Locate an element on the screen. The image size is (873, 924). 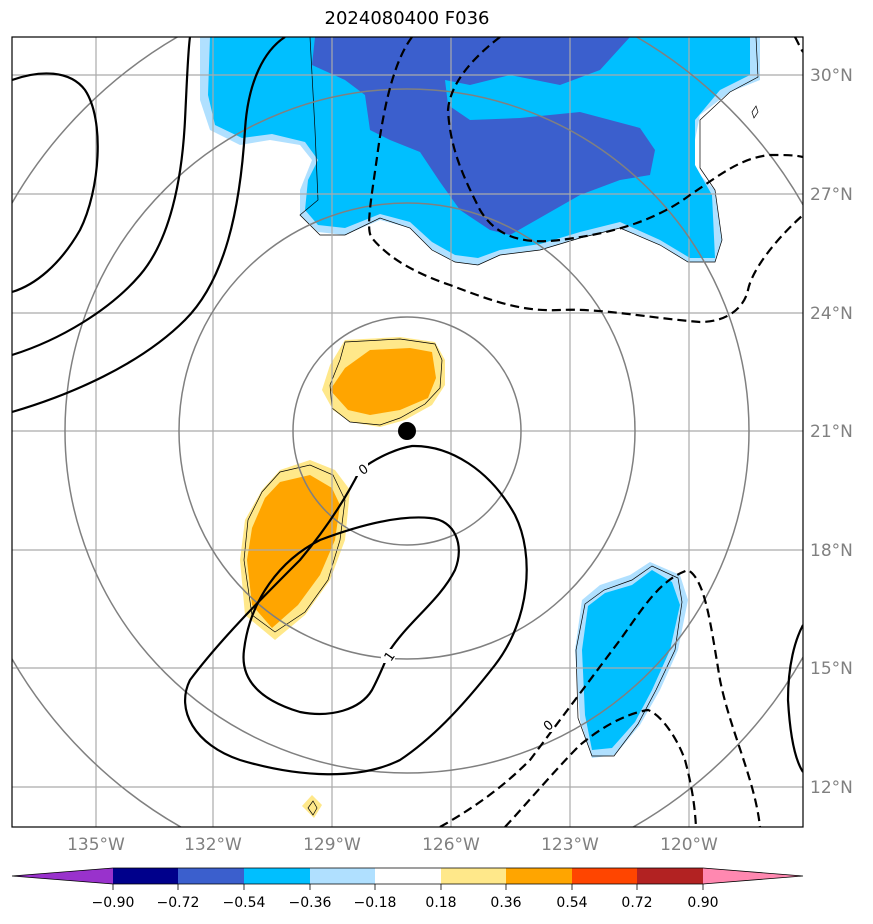
lat-label: 30°N is located at coordinates (831, 76).